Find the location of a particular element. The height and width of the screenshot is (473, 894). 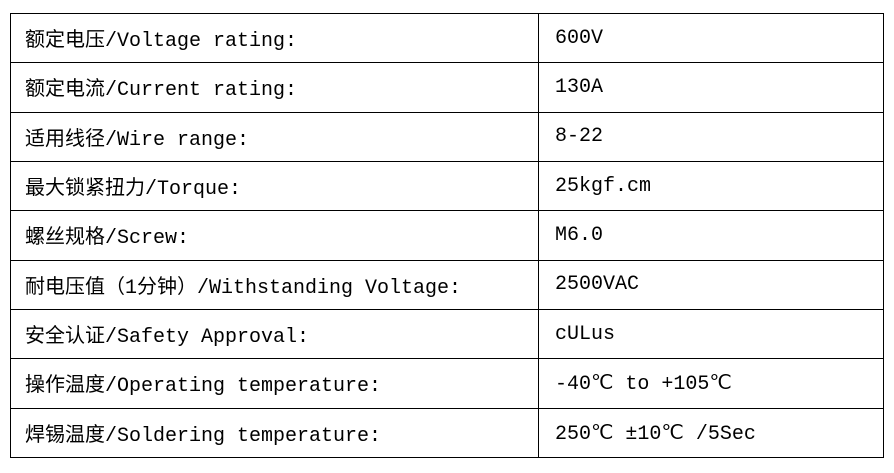

spec-value: 250℃ ±10℃ /5Sec is located at coordinates (711, 433).